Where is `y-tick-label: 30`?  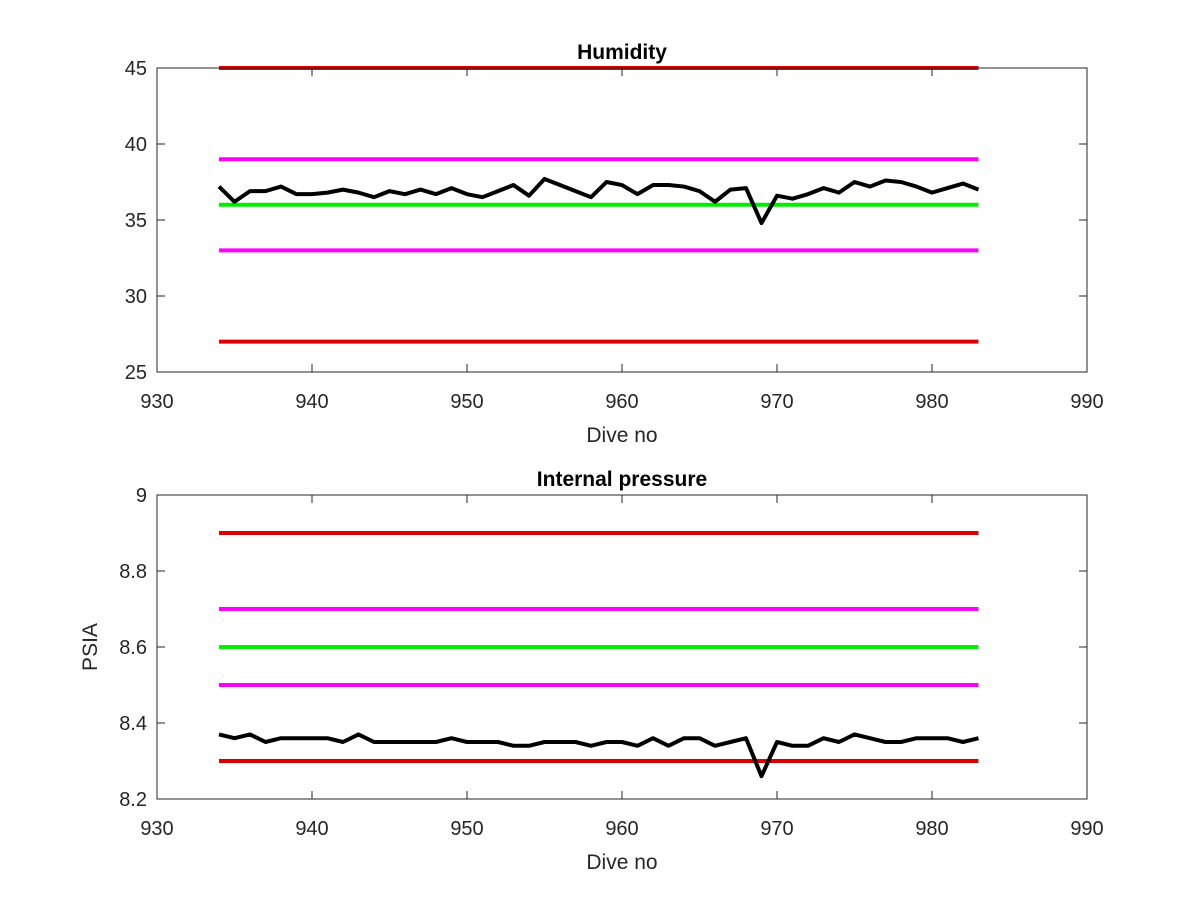 y-tick-label: 30 is located at coordinates (136, 297).